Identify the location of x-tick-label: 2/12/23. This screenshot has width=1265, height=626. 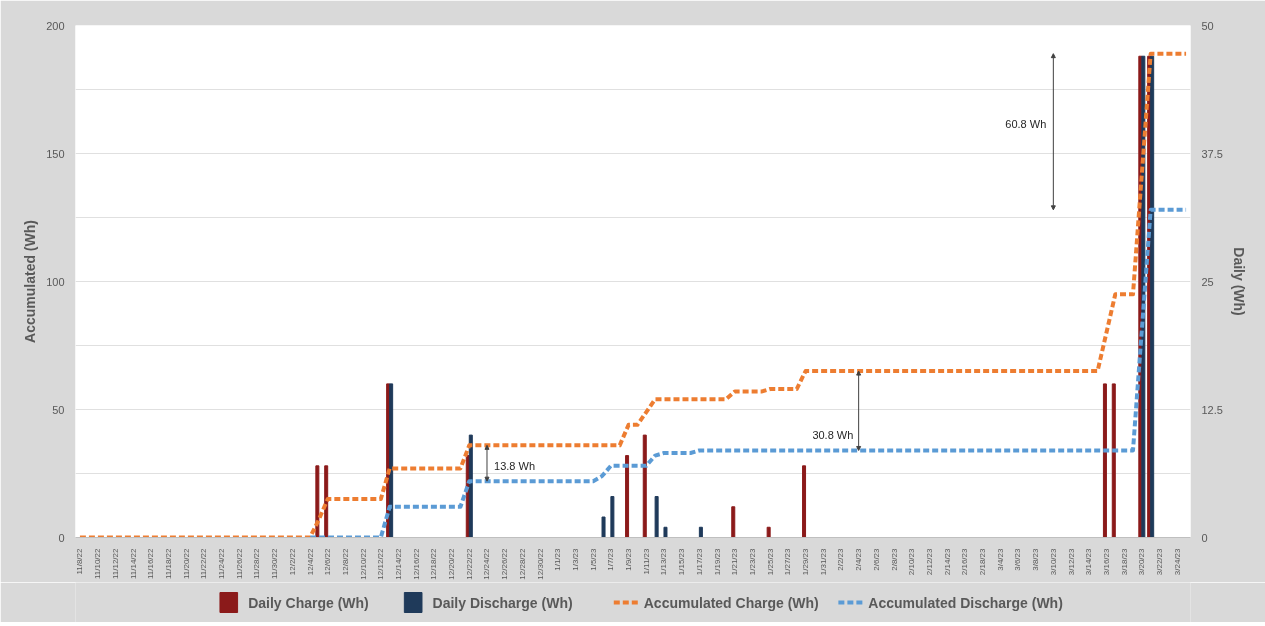
(929, 561).